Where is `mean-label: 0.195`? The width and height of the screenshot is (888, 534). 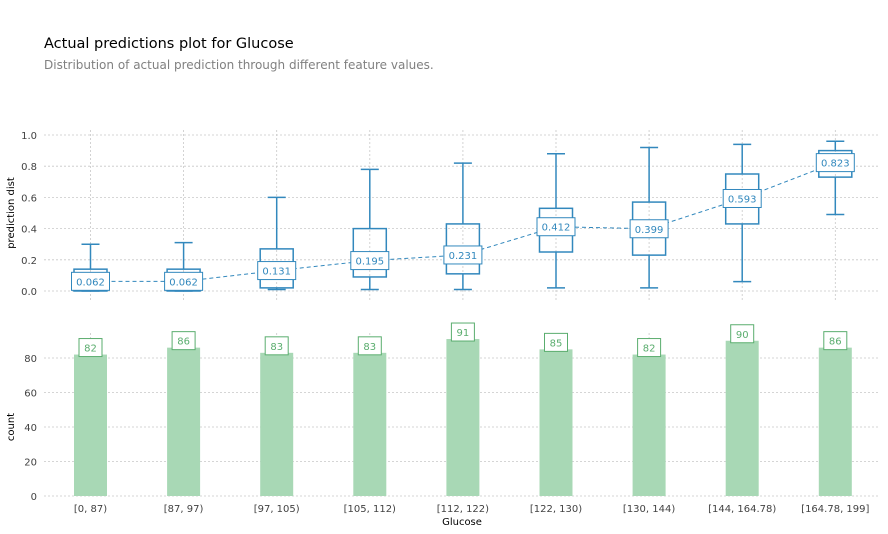
mean-label: 0.195 is located at coordinates (369, 262).